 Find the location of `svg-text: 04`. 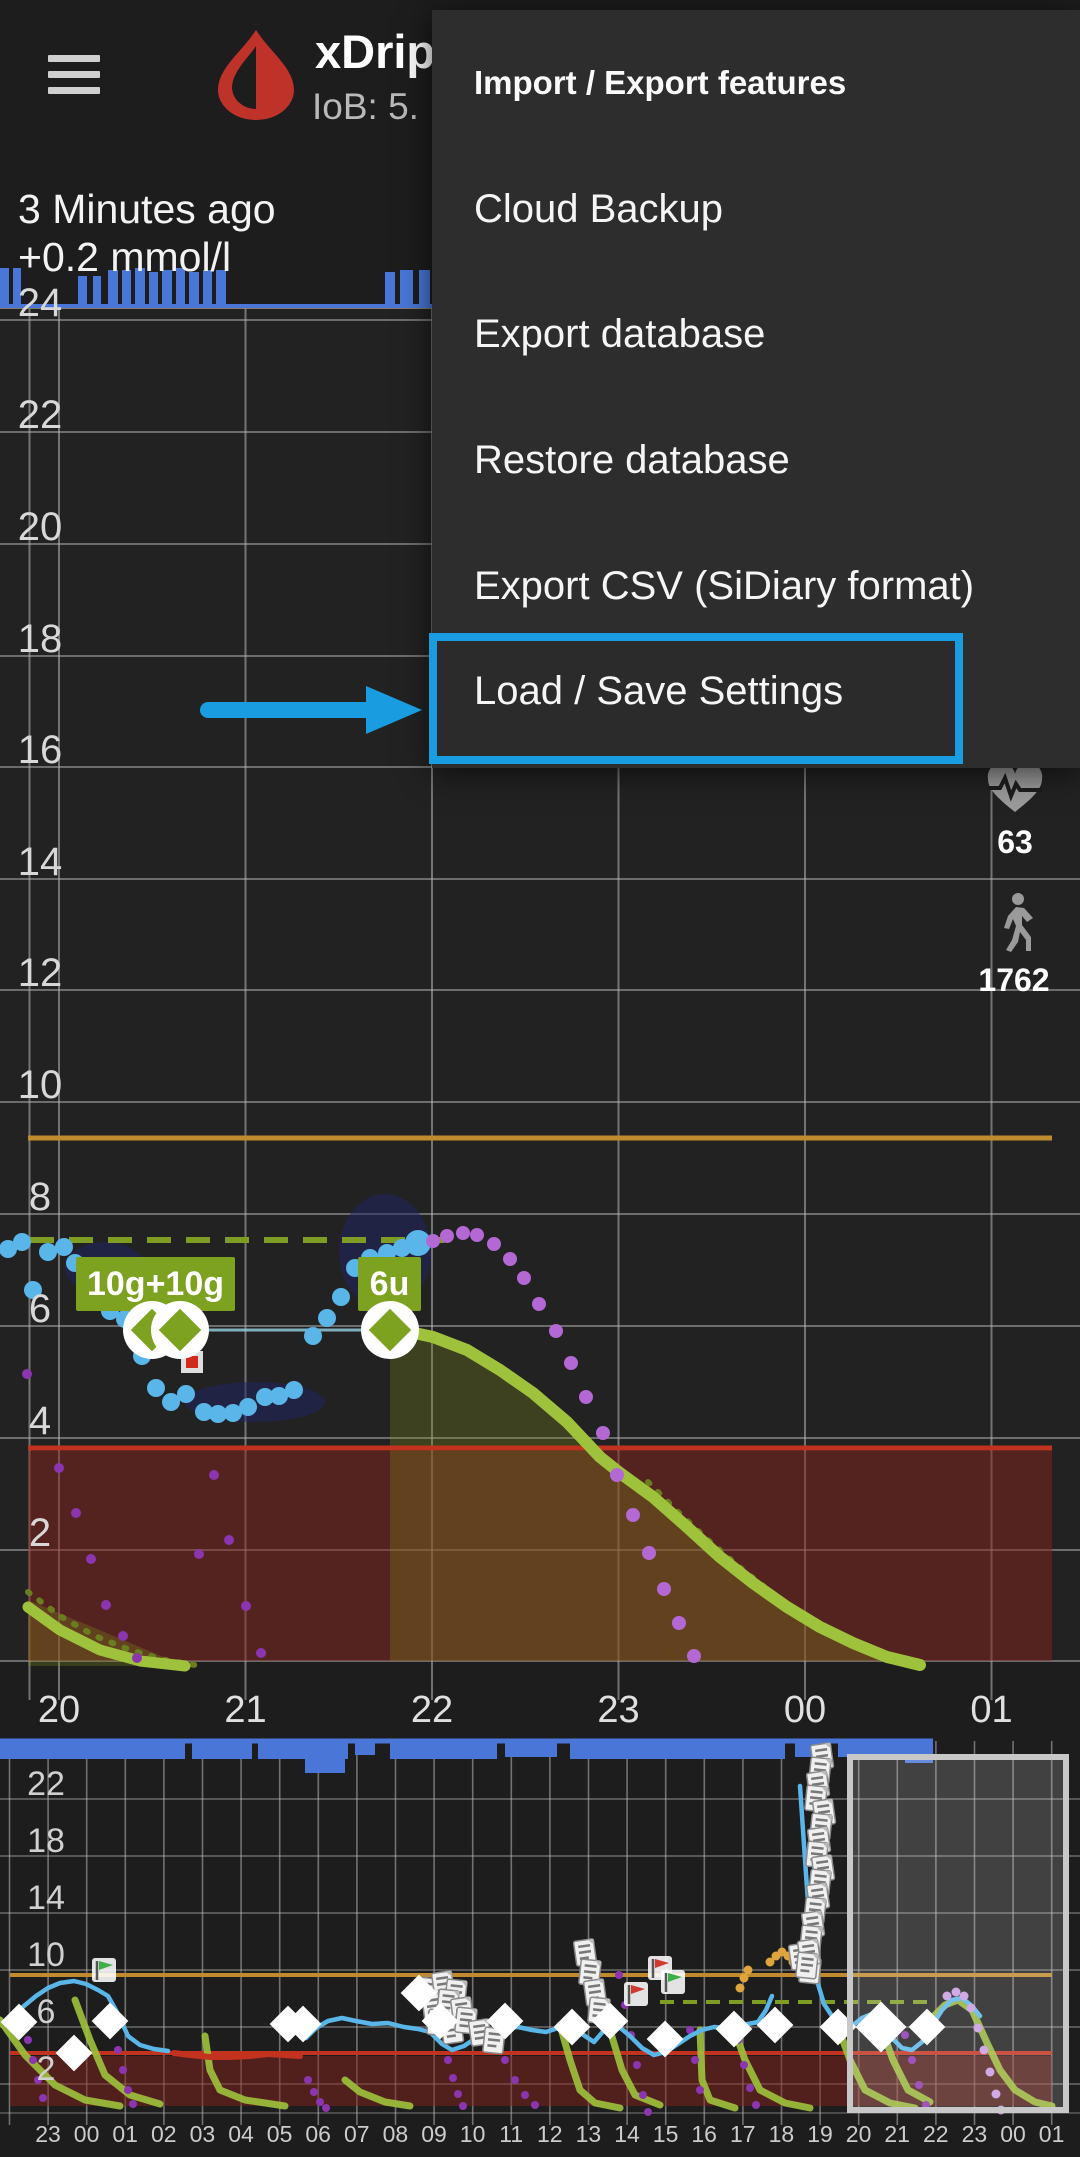

svg-text: 04 is located at coordinates (241, 2134).